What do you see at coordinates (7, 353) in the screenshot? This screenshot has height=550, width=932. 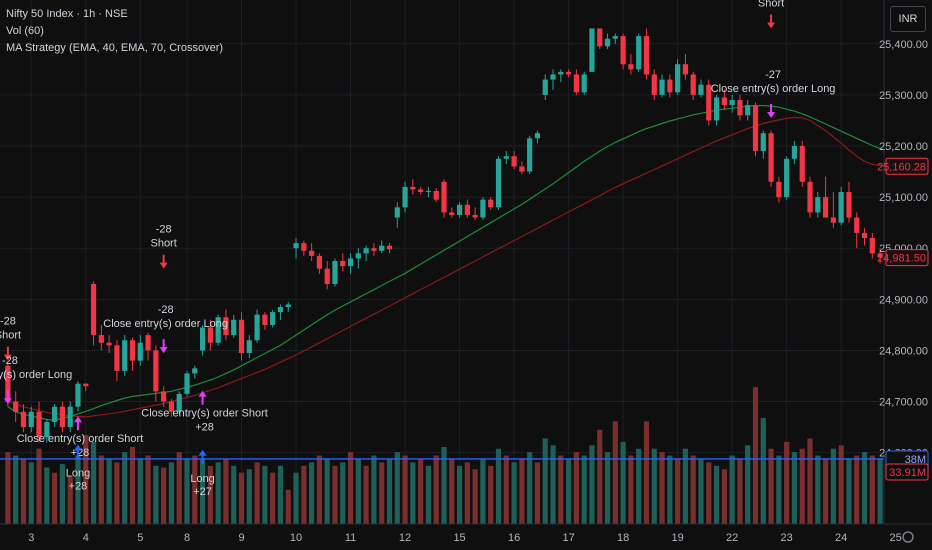 I see `short-arrow-icon` at bounding box center [7, 353].